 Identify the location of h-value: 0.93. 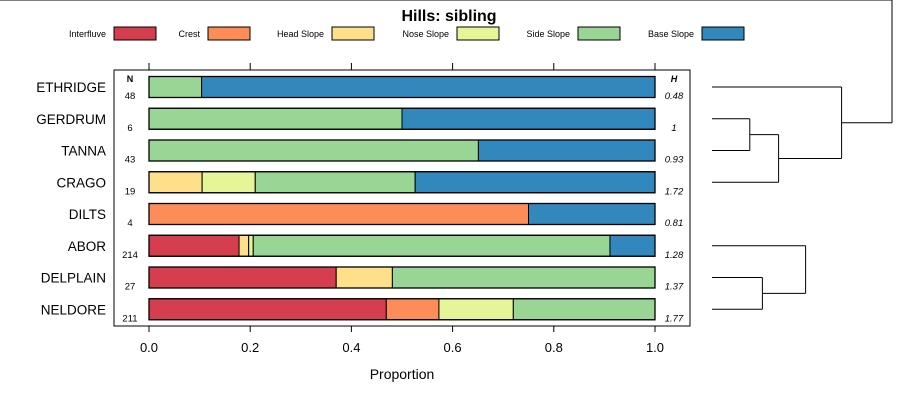
(674, 160).